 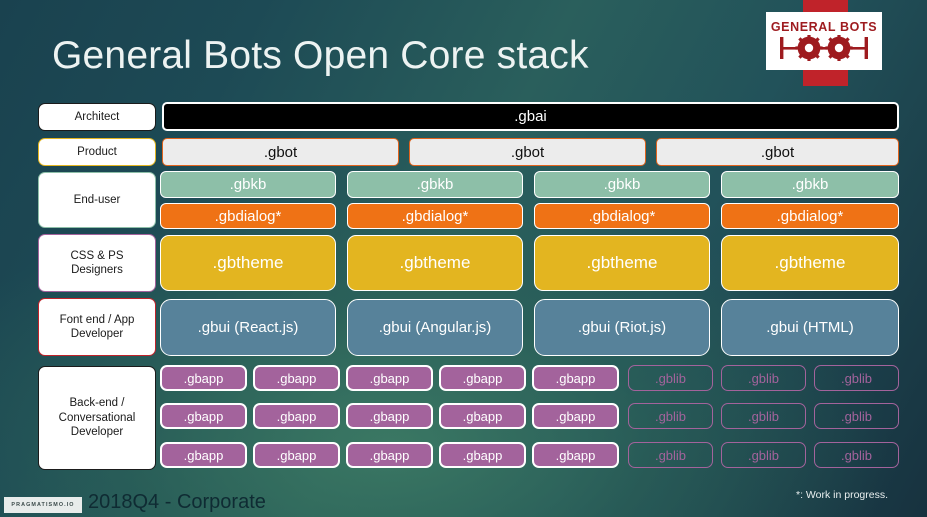 What do you see at coordinates (97, 200) in the screenshot?
I see `role-label-end-user: End-user` at bounding box center [97, 200].